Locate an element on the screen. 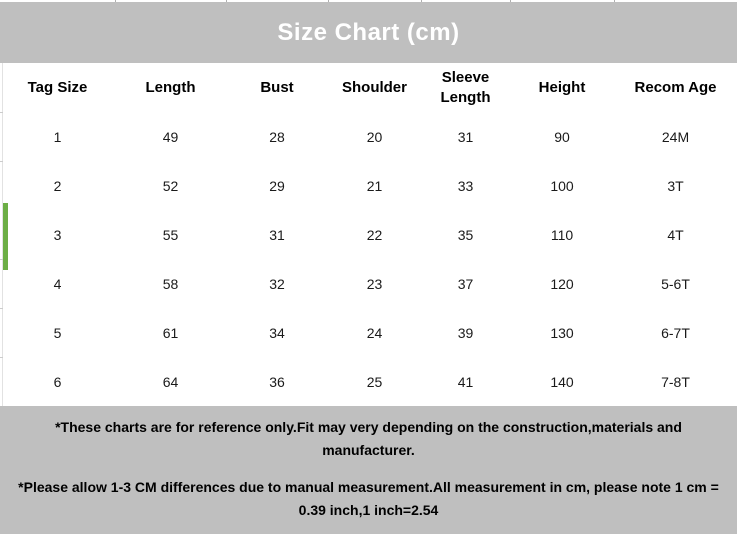 The height and width of the screenshot is (534, 737). table-cell: 100 is located at coordinates (562, 185).